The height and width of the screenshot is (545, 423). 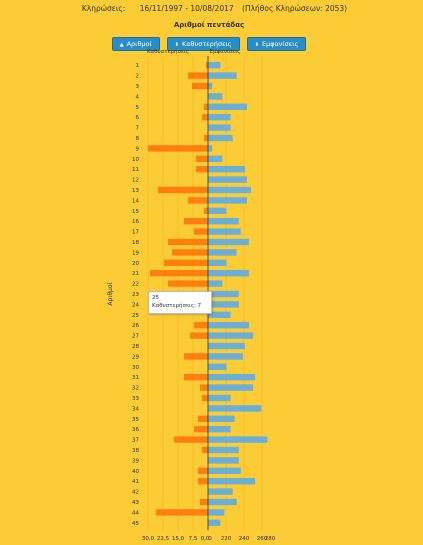 What do you see at coordinates (138, 87) in the screenshot?
I see `category-label: 3` at bounding box center [138, 87].